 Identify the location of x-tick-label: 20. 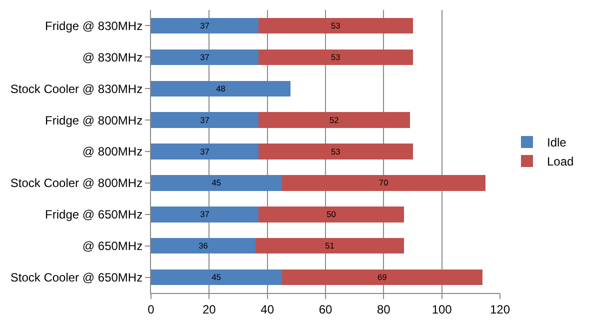
(209, 309).